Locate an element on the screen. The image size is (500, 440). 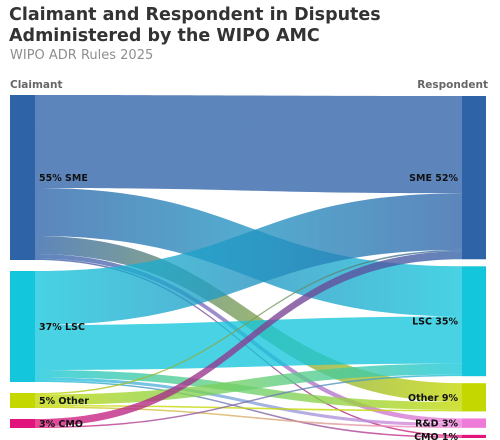
claimant-node-other-bar is located at coordinates (22, 400).